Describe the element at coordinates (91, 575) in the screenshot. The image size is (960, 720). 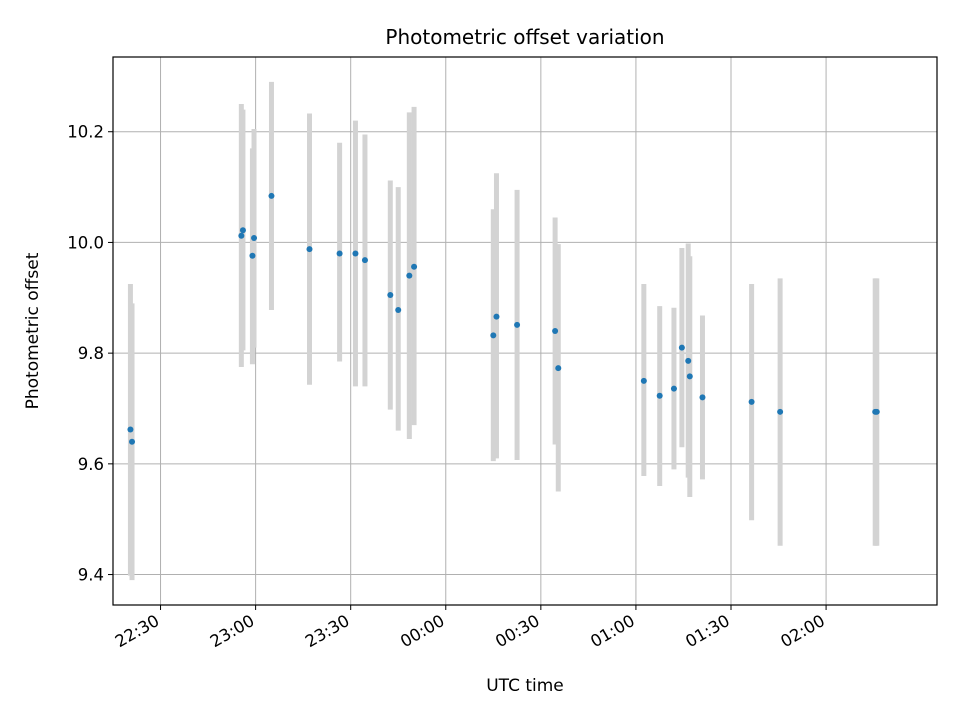
I see `y-tick-label: 9.4` at that location.